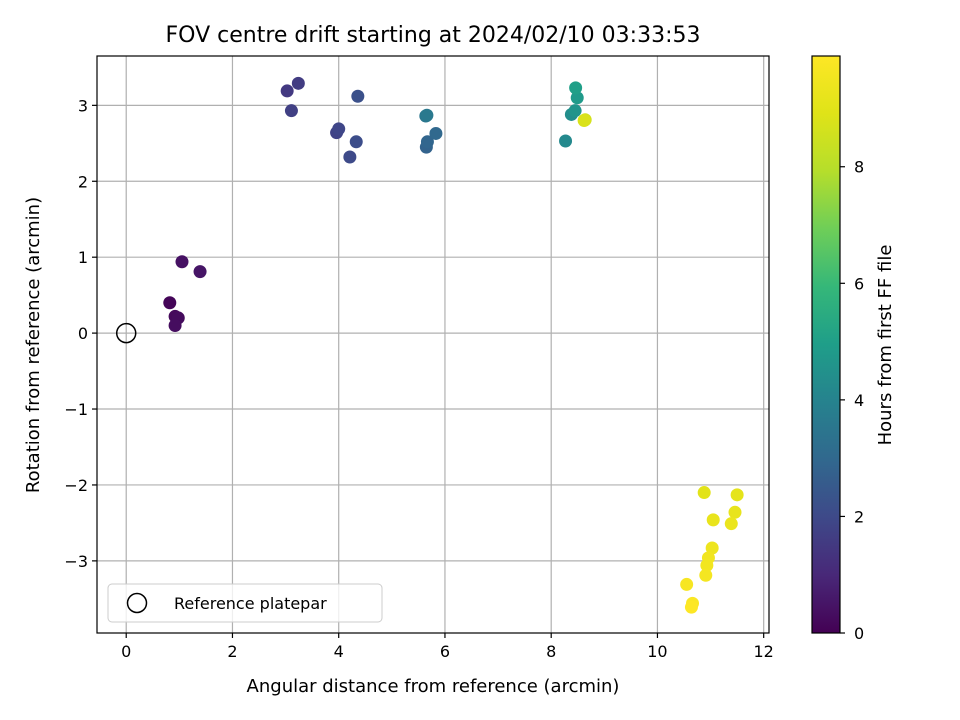 The height and width of the screenshot is (720, 960). What do you see at coordinates (885, 345) in the screenshot?
I see `colorbar-label: Hours from first FF file` at bounding box center [885, 345].